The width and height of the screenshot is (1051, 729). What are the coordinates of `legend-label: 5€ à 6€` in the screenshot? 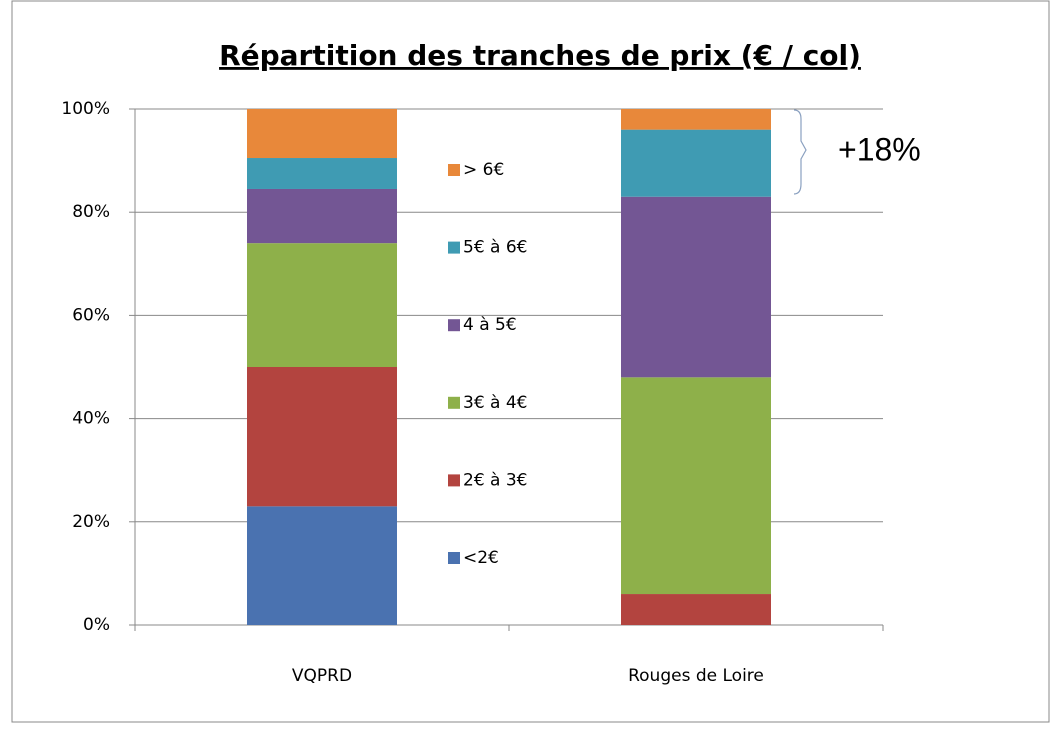 It's located at (495, 248).